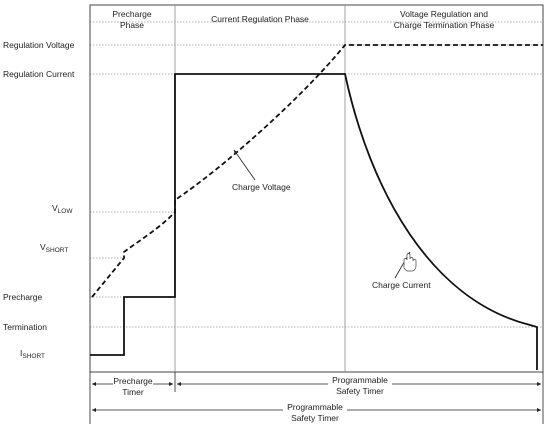 The height and width of the screenshot is (426, 546). Describe the element at coordinates (22, 297) in the screenshot. I see `level-label: Precharge` at that location.